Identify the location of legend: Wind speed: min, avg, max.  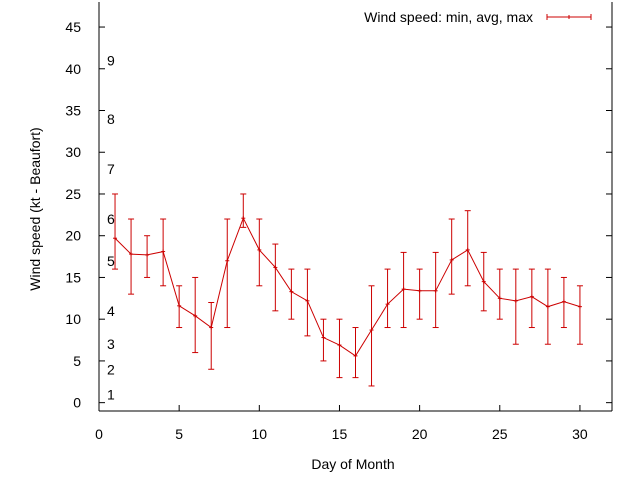
(478, 17).